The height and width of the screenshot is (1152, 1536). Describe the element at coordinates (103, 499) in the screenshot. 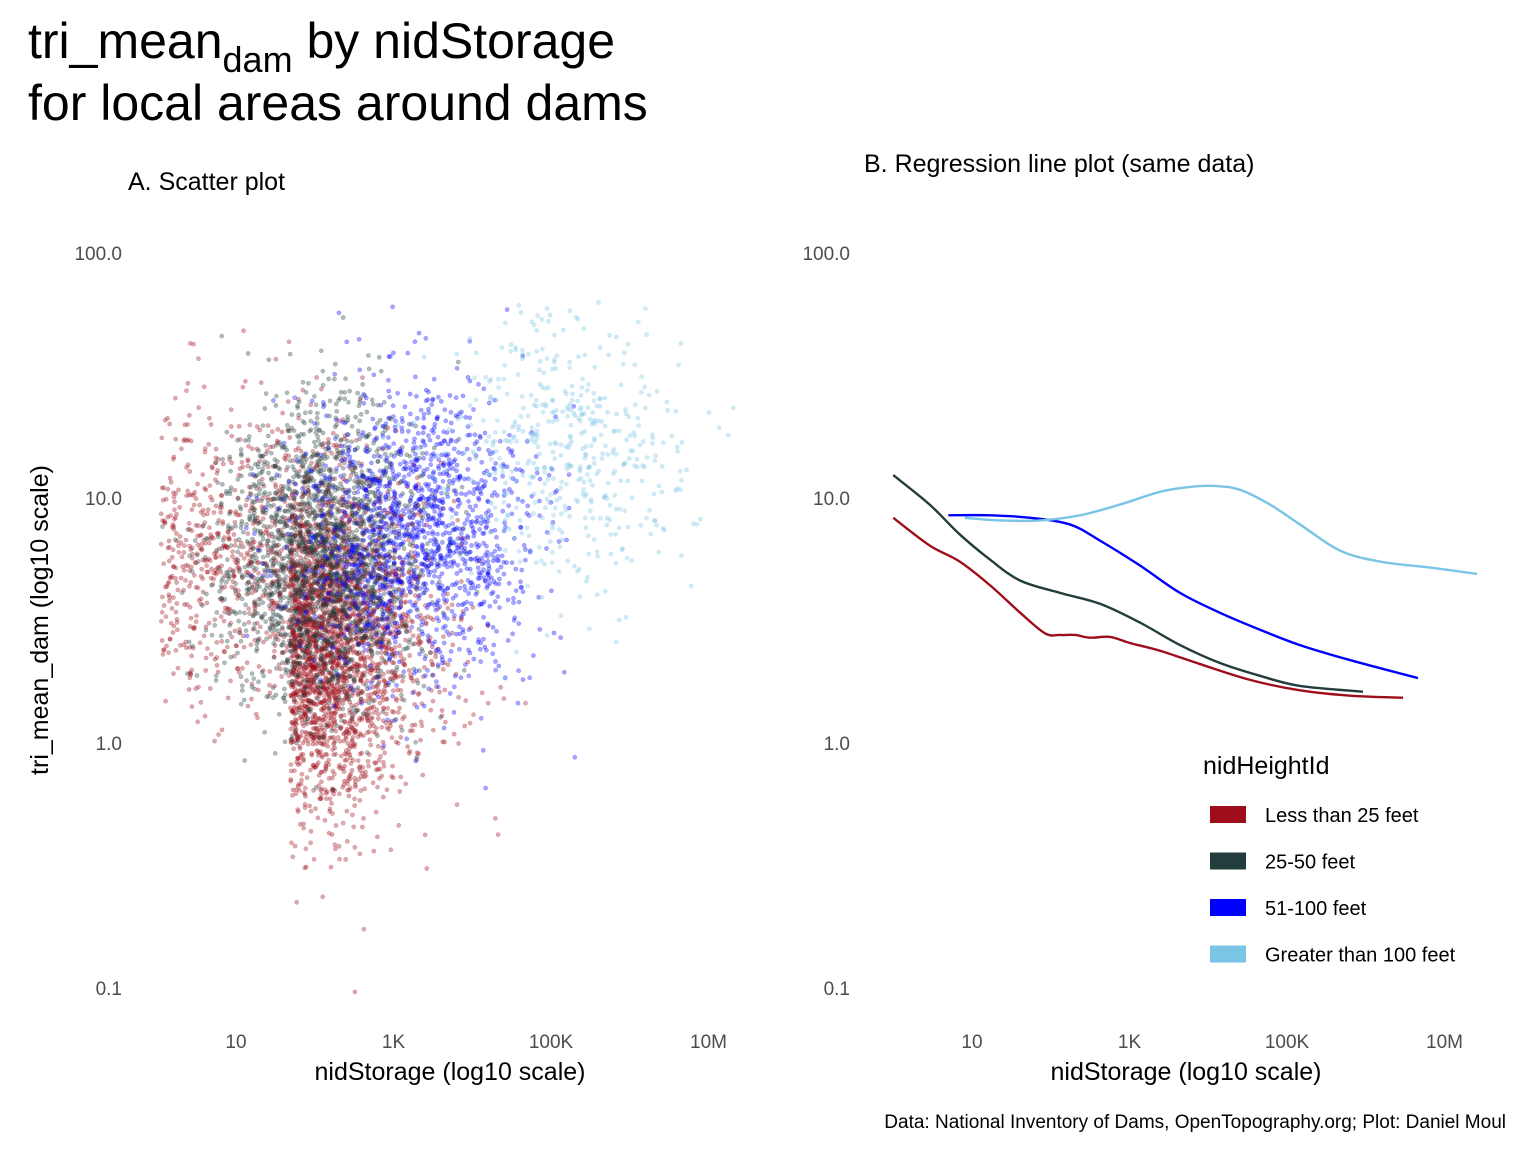

I see `y-tick-label: 10.0` at that location.